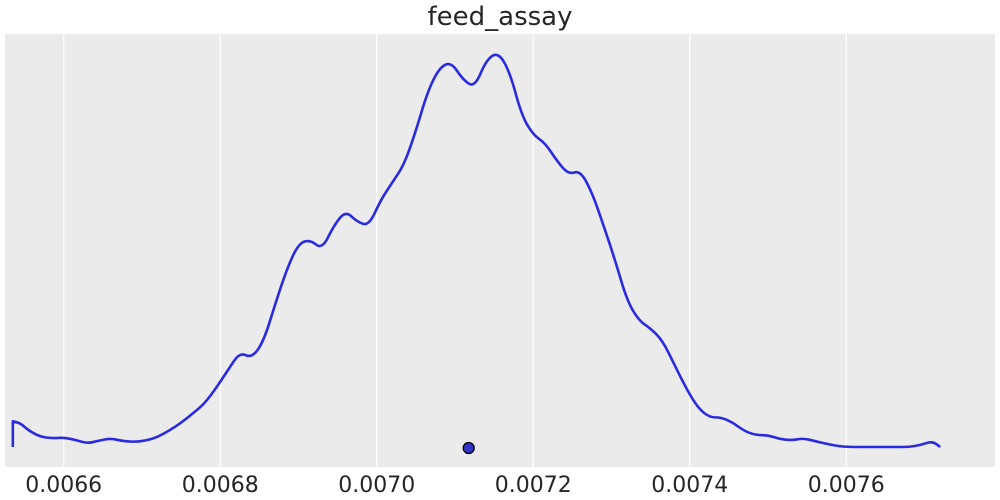 The height and width of the screenshot is (500, 1000). I want to click on x-tick-label: 0.0076, so click(846, 485).